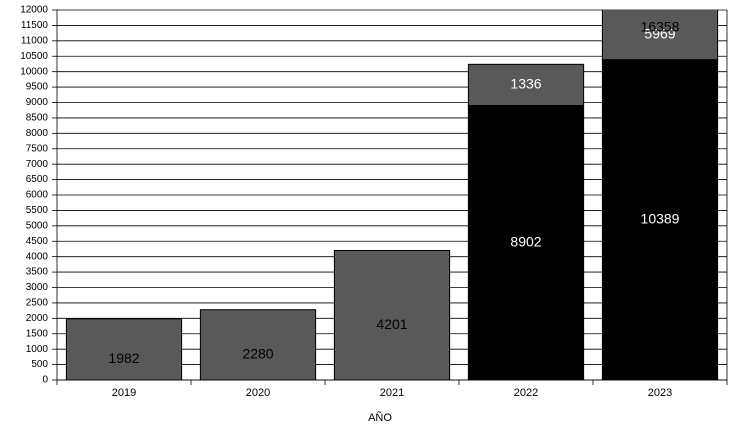 The height and width of the screenshot is (429, 730). I want to click on x-tick-label: 2019, so click(124, 393).